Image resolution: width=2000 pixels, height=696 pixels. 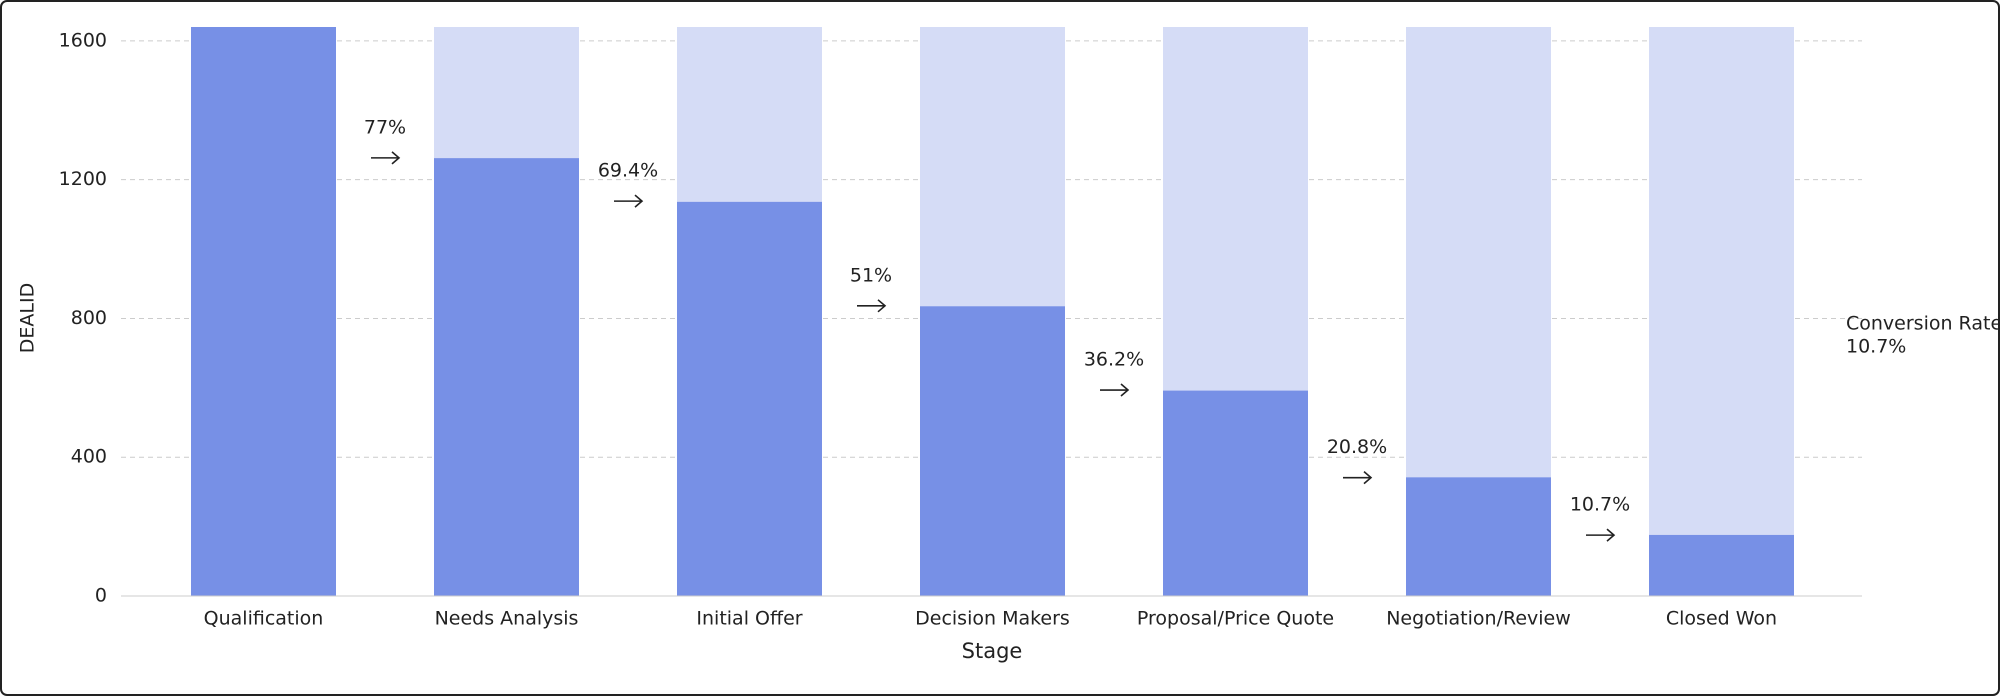 I want to click on conversion-label: 77%, so click(x=385, y=127).